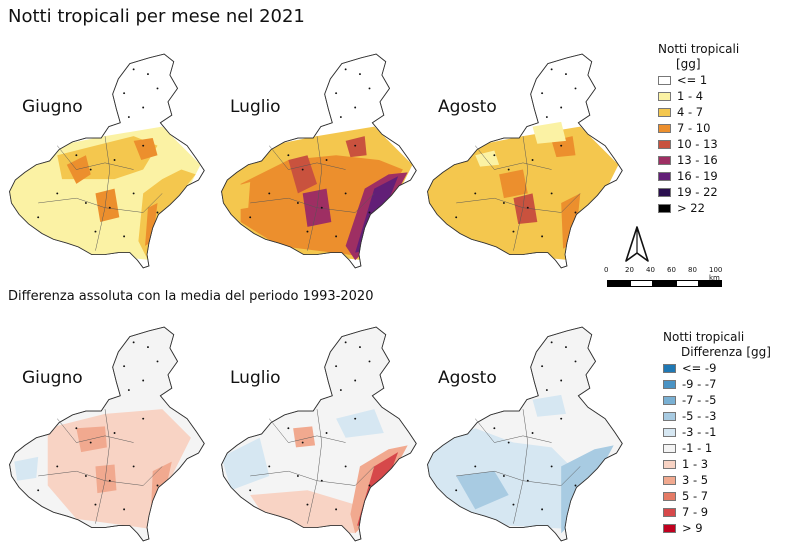 The height and width of the screenshot is (552, 800). What do you see at coordinates (717, 480) in the screenshot?
I see `legend-item: 3 - 5` at bounding box center [717, 480].